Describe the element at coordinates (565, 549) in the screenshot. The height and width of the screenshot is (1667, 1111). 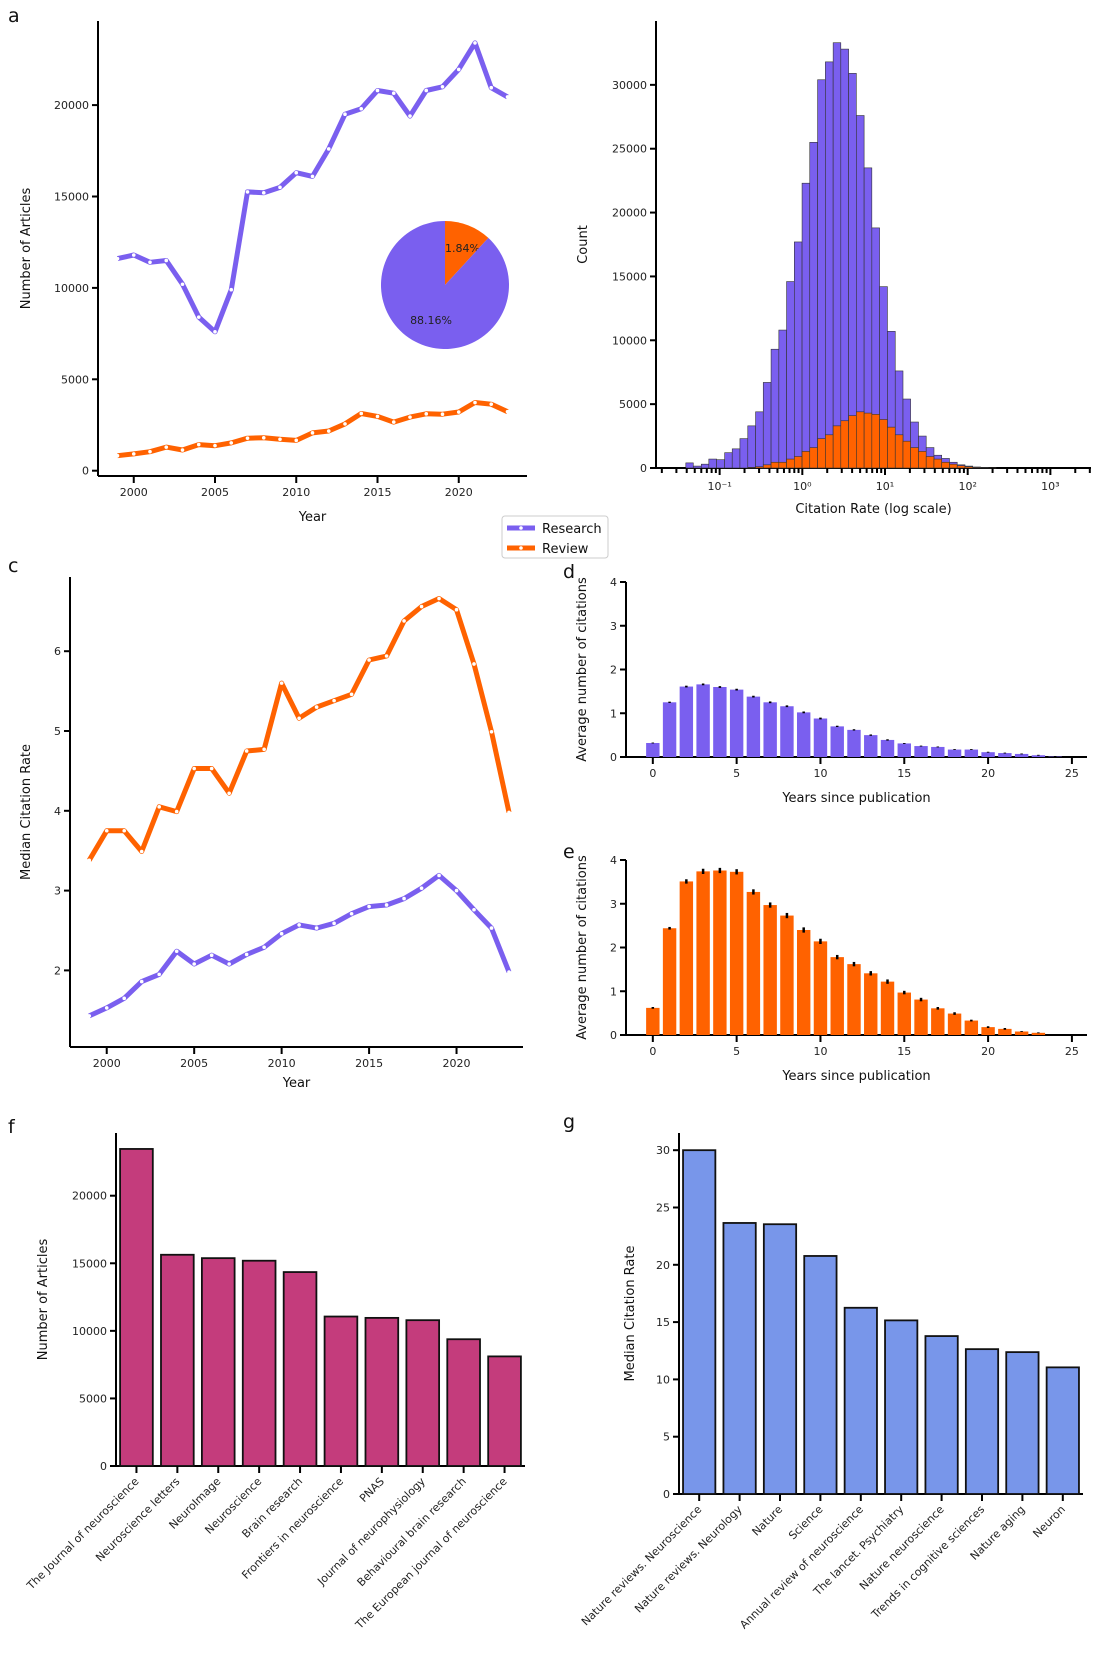
I see `legend-label-review: Review` at that location.